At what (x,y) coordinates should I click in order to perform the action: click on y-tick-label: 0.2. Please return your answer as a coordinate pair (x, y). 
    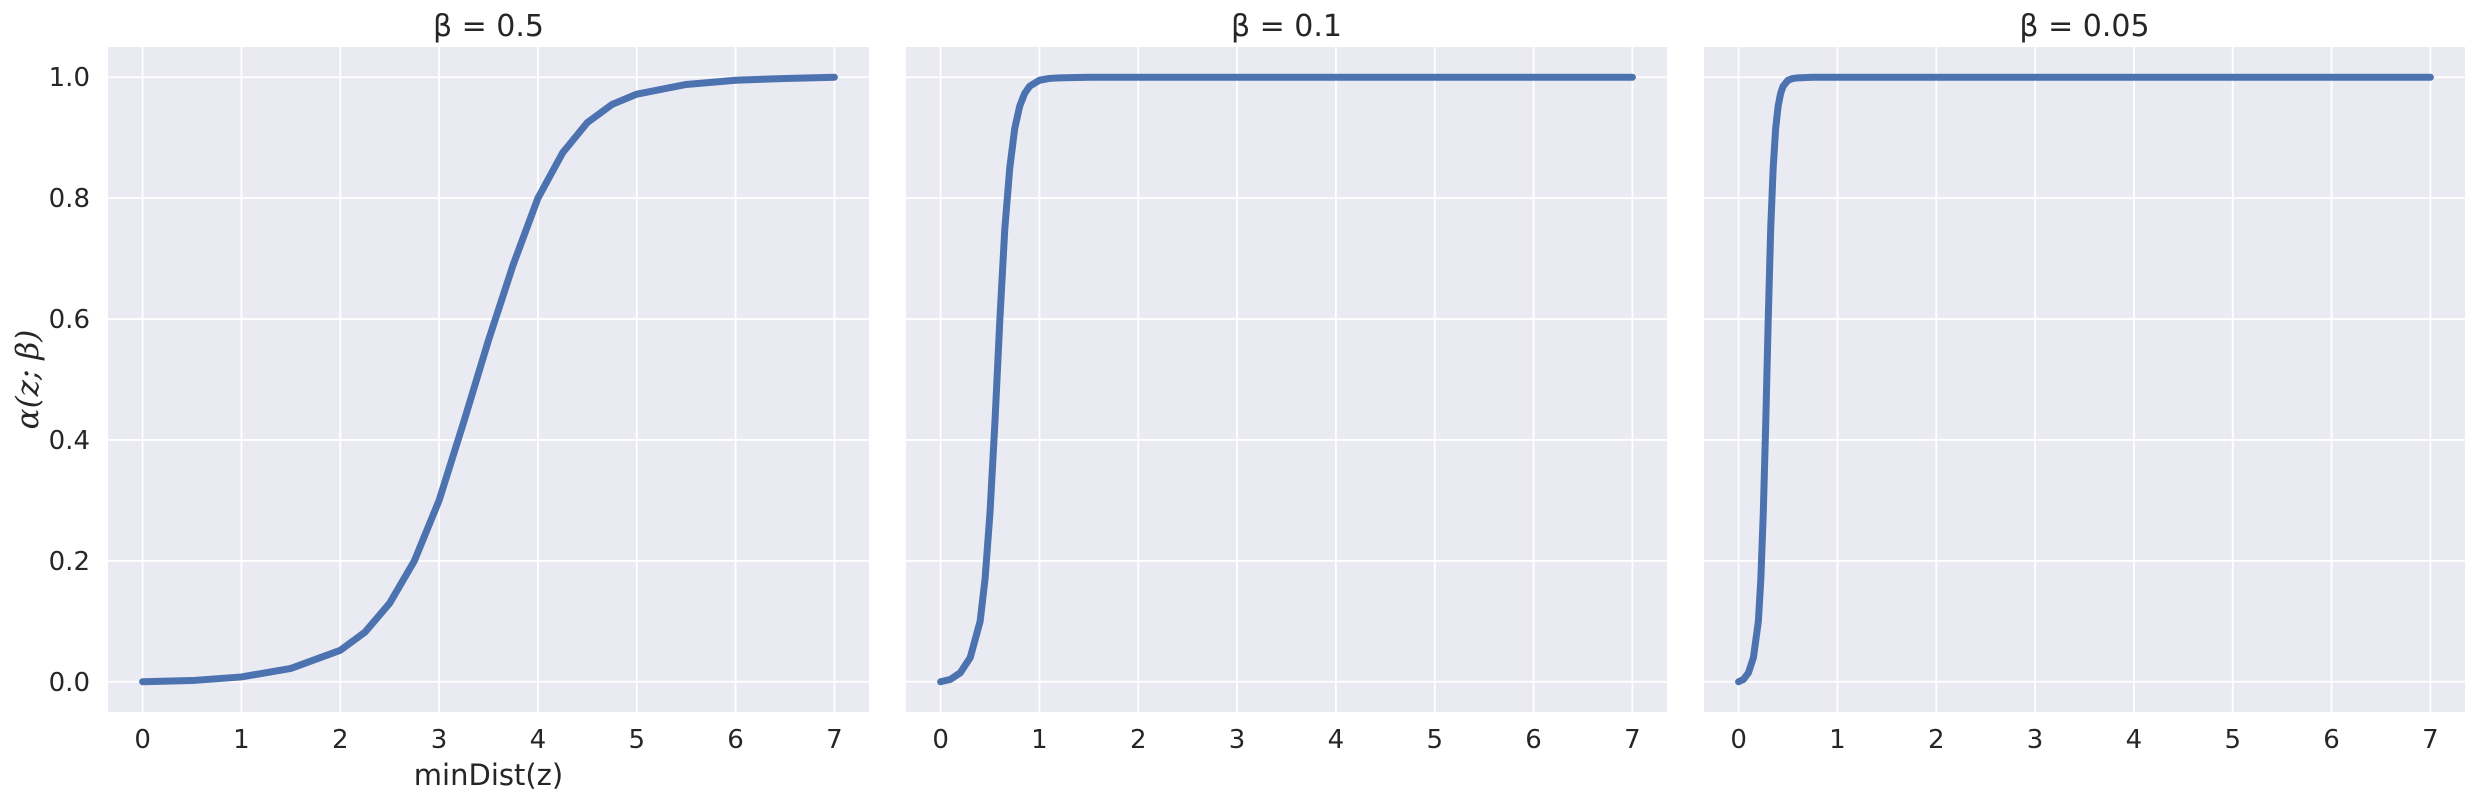
    Looking at the image, I should click on (69, 562).